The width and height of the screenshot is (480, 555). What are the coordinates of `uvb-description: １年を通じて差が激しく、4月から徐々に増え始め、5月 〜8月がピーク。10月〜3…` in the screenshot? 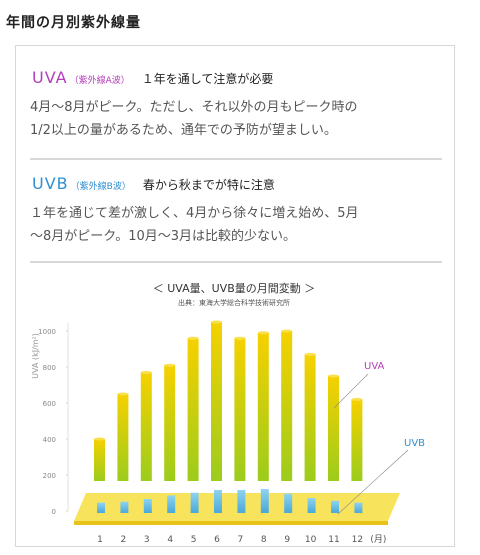 It's located at (235, 225).